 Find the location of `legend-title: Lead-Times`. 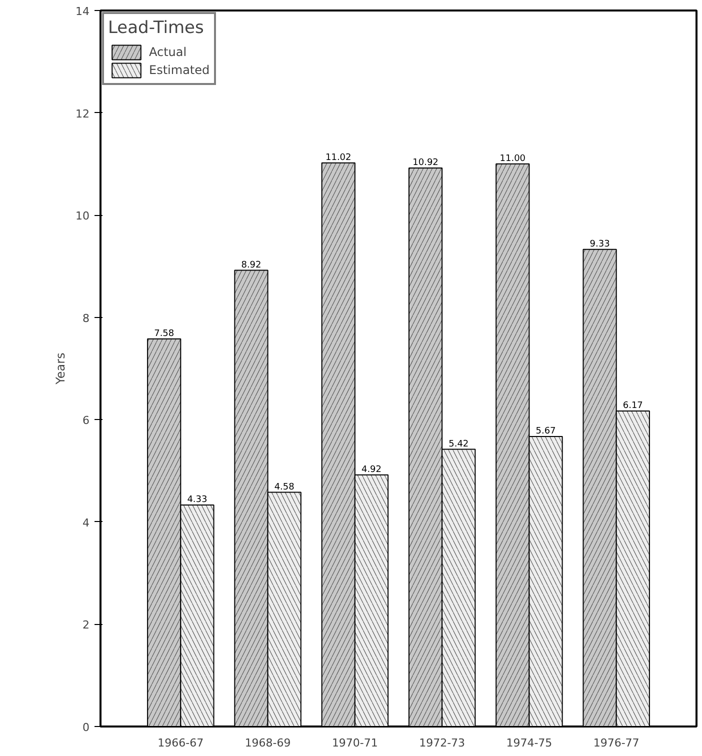

legend-title: Lead-Times is located at coordinates (156, 28).